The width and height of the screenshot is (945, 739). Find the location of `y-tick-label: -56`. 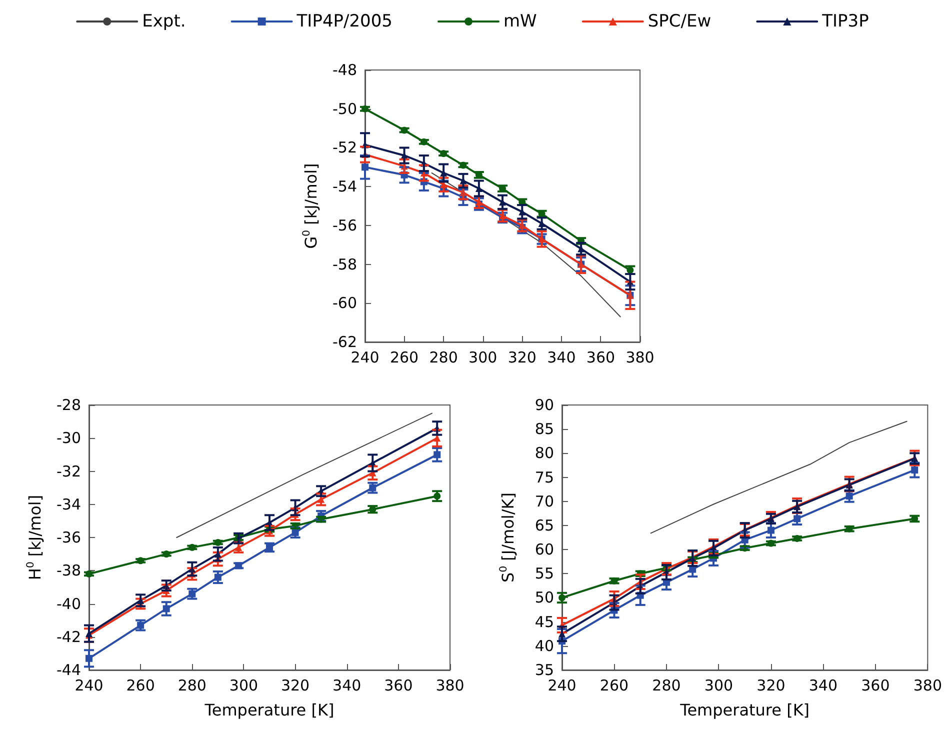

y-tick-label: -56 is located at coordinates (344, 225).